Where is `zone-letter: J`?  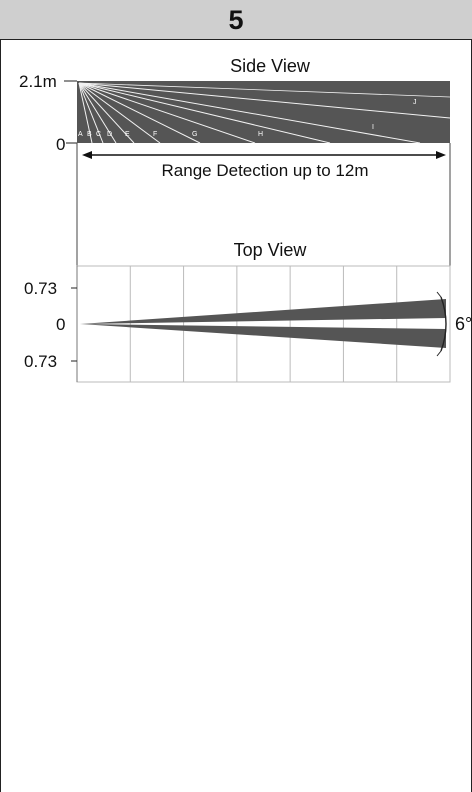
zone-letter: J is located at coordinates (415, 102).